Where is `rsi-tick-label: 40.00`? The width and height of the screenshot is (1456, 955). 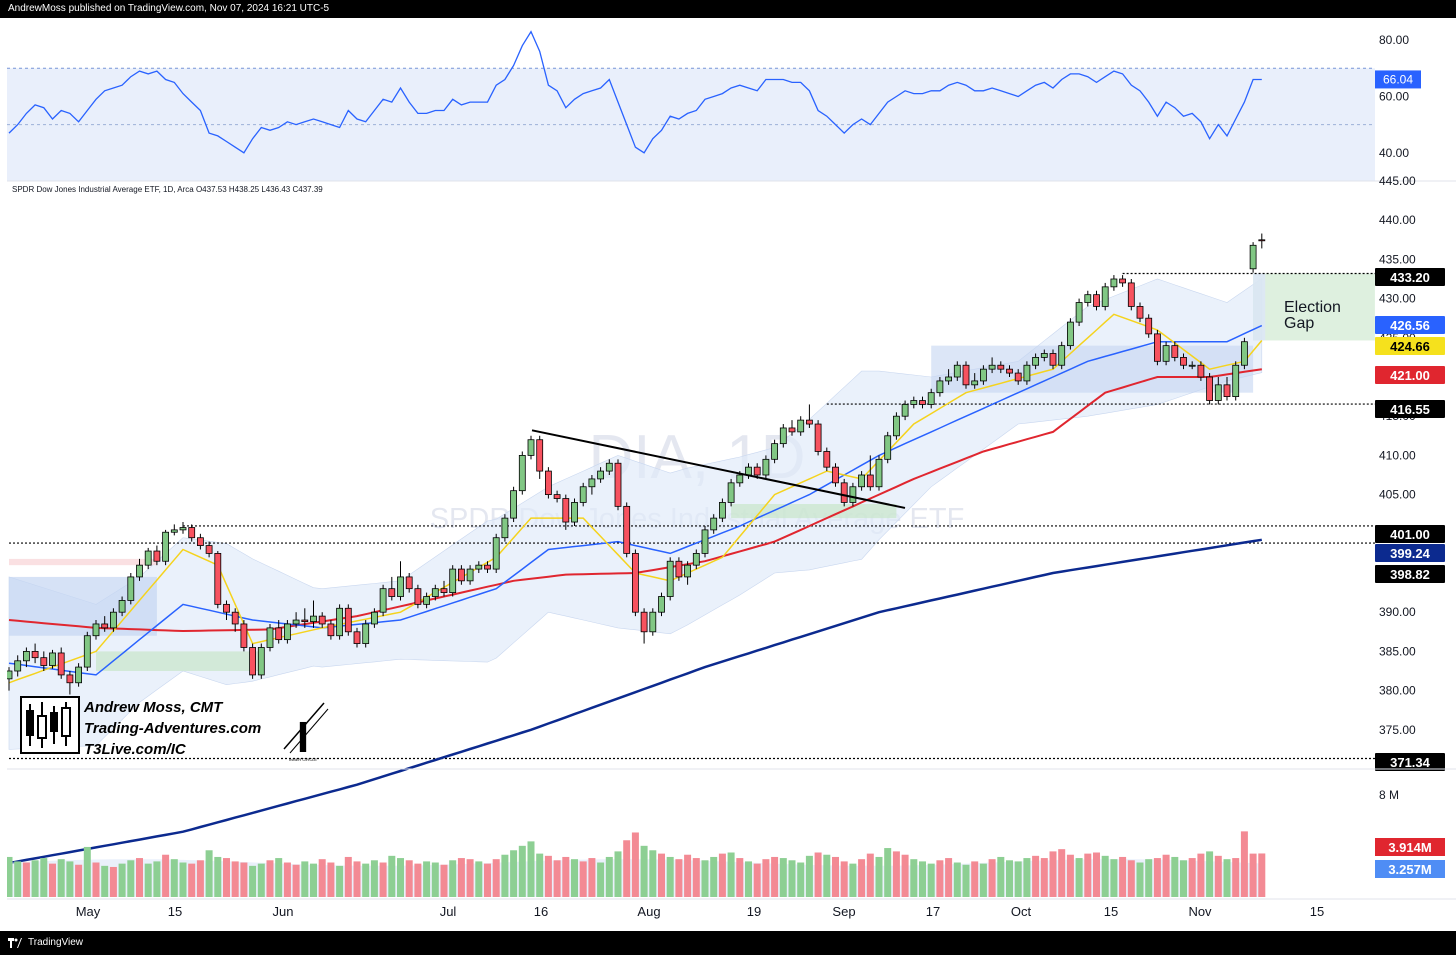 rsi-tick-label: 40.00 is located at coordinates (1394, 153).